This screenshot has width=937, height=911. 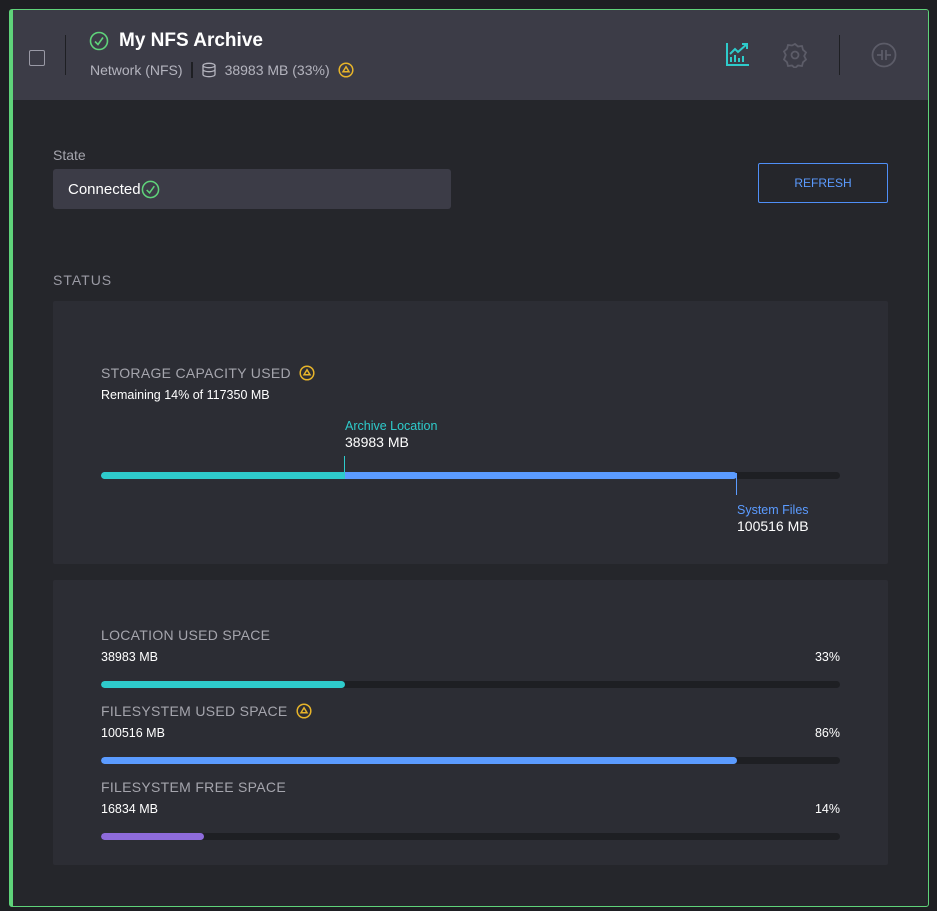 I want to click on title-row: My NFS Archive, so click(x=176, y=41).